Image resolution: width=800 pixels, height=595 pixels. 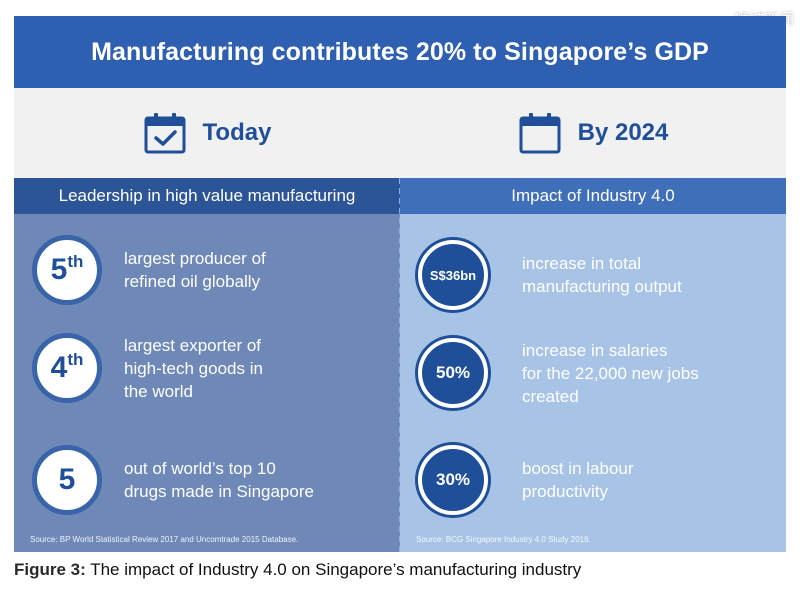 What do you see at coordinates (59, 367) in the screenshot?
I see `rank-number: 4` at bounding box center [59, 367].